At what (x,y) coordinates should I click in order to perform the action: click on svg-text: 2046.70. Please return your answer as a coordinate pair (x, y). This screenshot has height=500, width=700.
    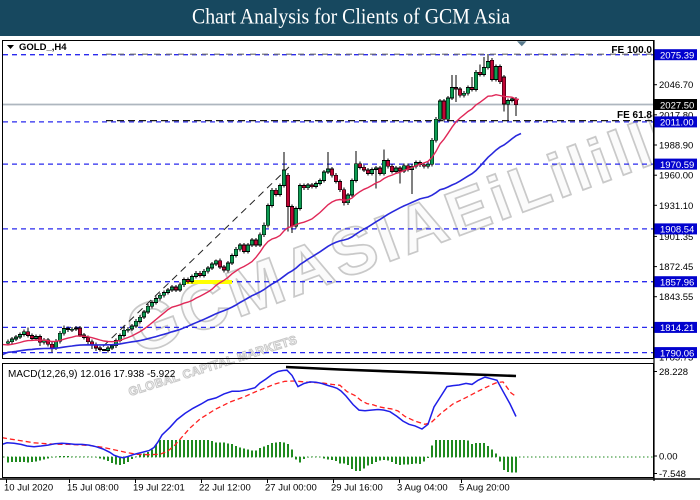
    Looking at the image, I should click on (676, 85).